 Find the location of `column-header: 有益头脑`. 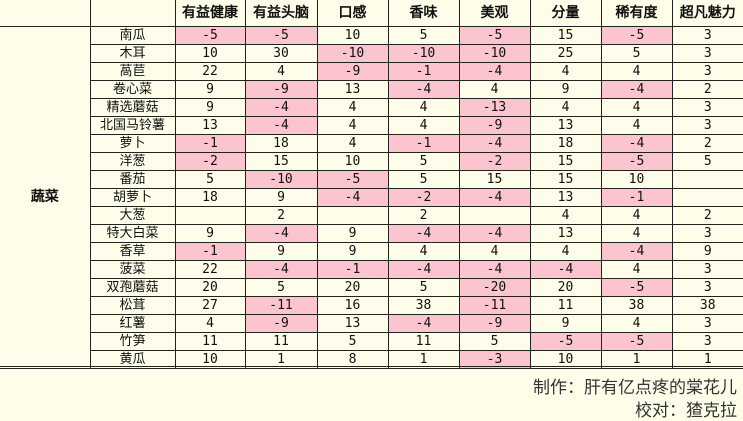

column-header: 有益头脑 is located at coordinates (281, 13).